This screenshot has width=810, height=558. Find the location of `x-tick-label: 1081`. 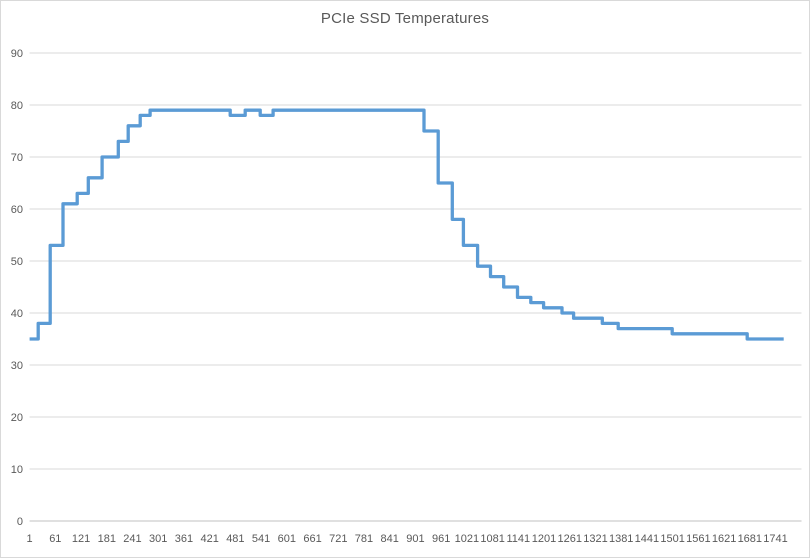

x-tick-label: 1081 is located at coordinates (492, 539).